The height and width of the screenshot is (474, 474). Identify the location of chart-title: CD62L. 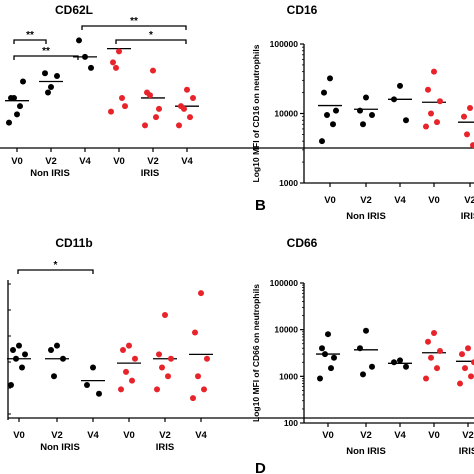
(74, 10).